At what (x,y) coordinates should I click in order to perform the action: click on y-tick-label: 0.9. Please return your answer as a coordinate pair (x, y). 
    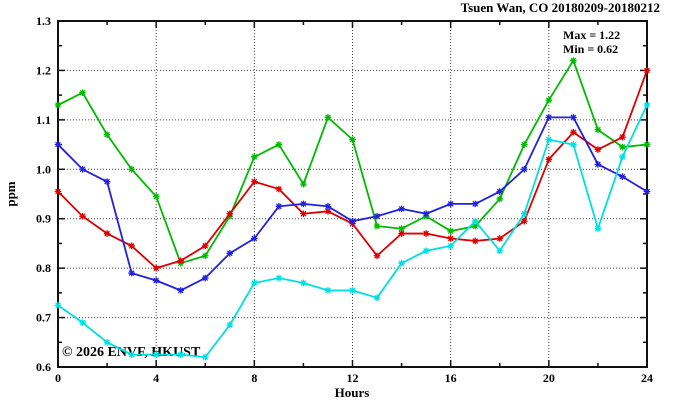
    Looking at the image, I should click on (43, 219).